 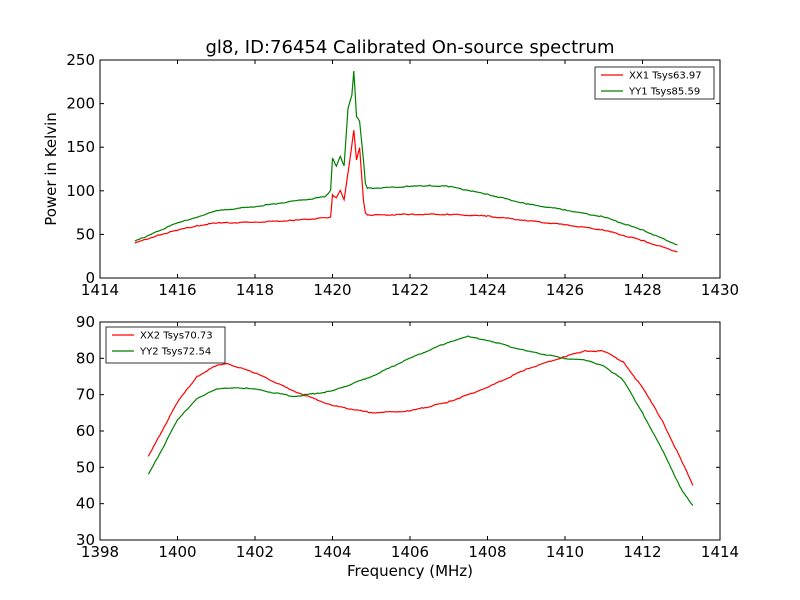 I want to click on x-tick-label: 1406, so click(x=410, y=552).